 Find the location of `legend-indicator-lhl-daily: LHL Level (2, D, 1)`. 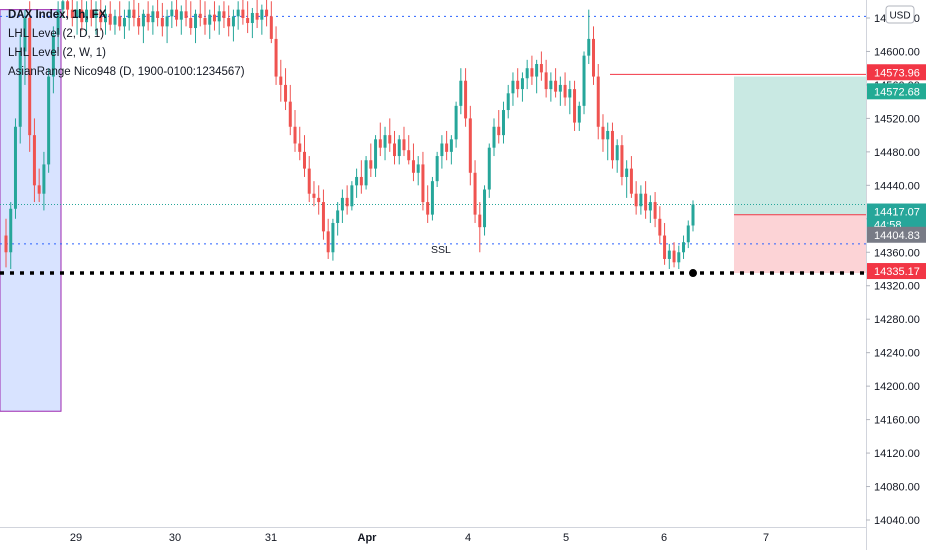

legend-indicator-lhl-daily: LHL Level (2, D, 1) is located at coordinates (56, 34).